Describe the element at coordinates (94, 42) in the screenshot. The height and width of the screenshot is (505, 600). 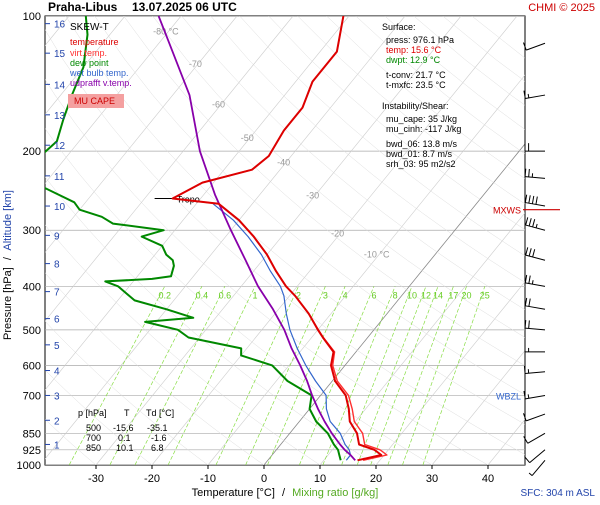
I see `legend-temperature: temperature` at that location.